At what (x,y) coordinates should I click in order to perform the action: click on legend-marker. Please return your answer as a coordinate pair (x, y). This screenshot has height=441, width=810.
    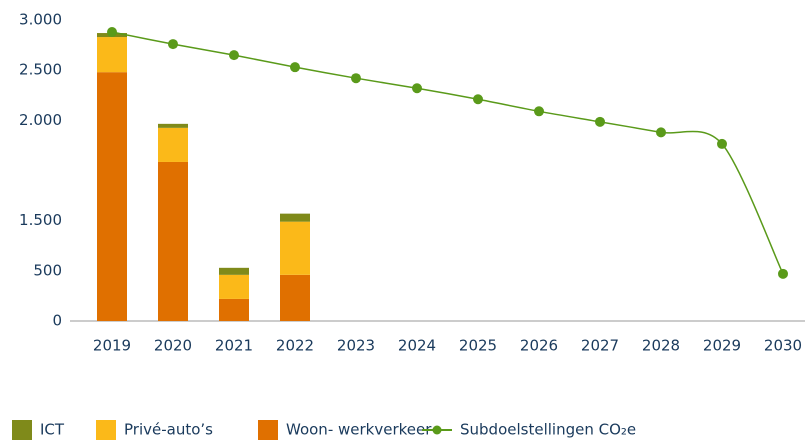
    Looking at the image, I should click on (437, 430).